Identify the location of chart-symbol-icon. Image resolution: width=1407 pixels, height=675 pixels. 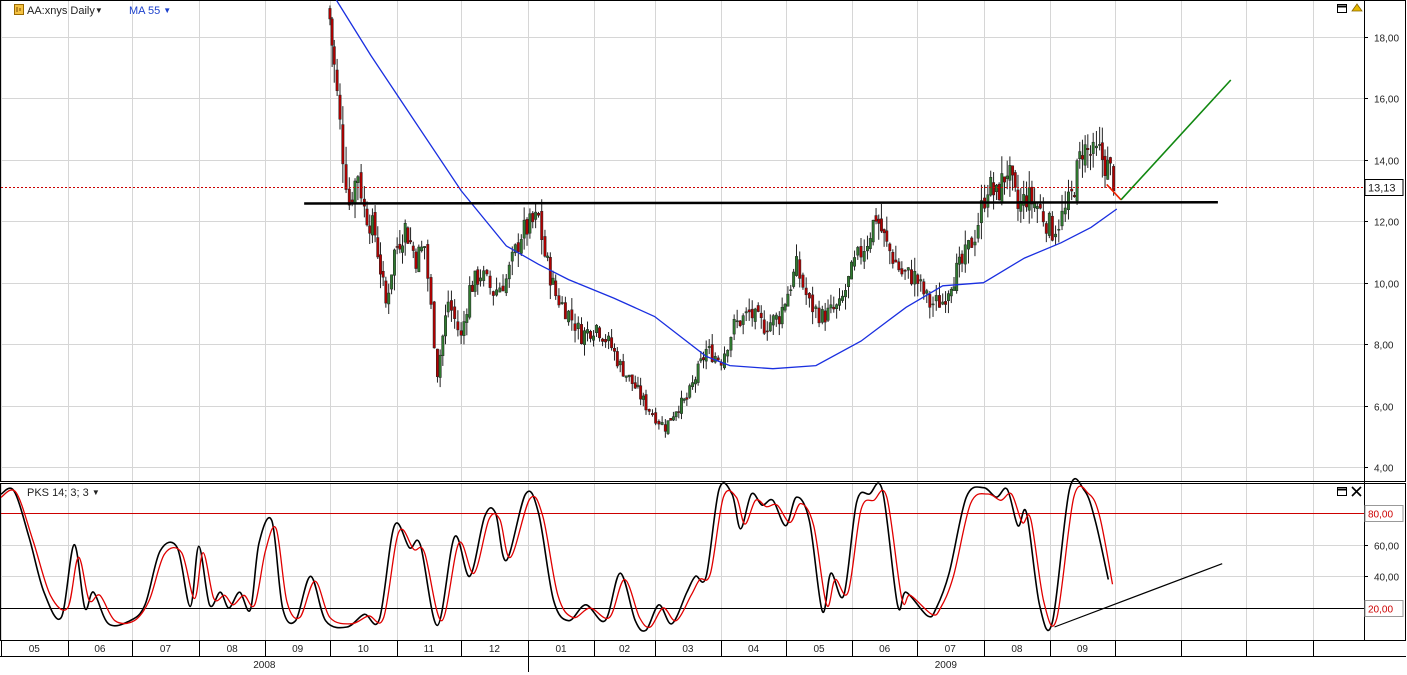
(19, 9).